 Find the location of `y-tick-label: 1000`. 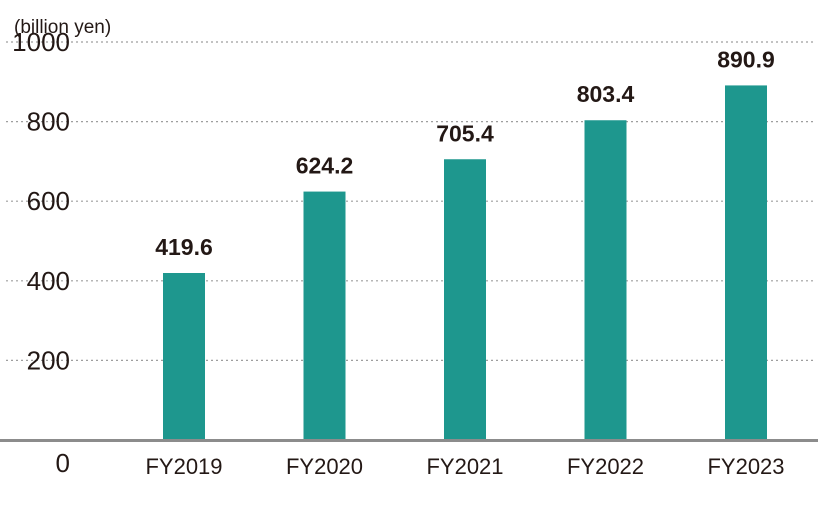

y-tick-label: 1000 is located at coordinates (41, 42).